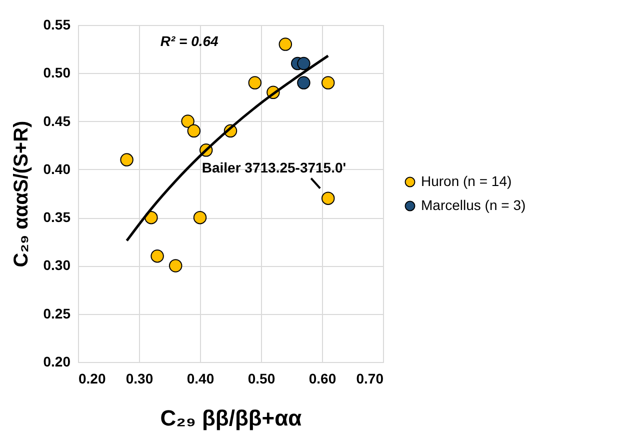  I want to click on x-tick-label: 0.70, so click(370, 378).